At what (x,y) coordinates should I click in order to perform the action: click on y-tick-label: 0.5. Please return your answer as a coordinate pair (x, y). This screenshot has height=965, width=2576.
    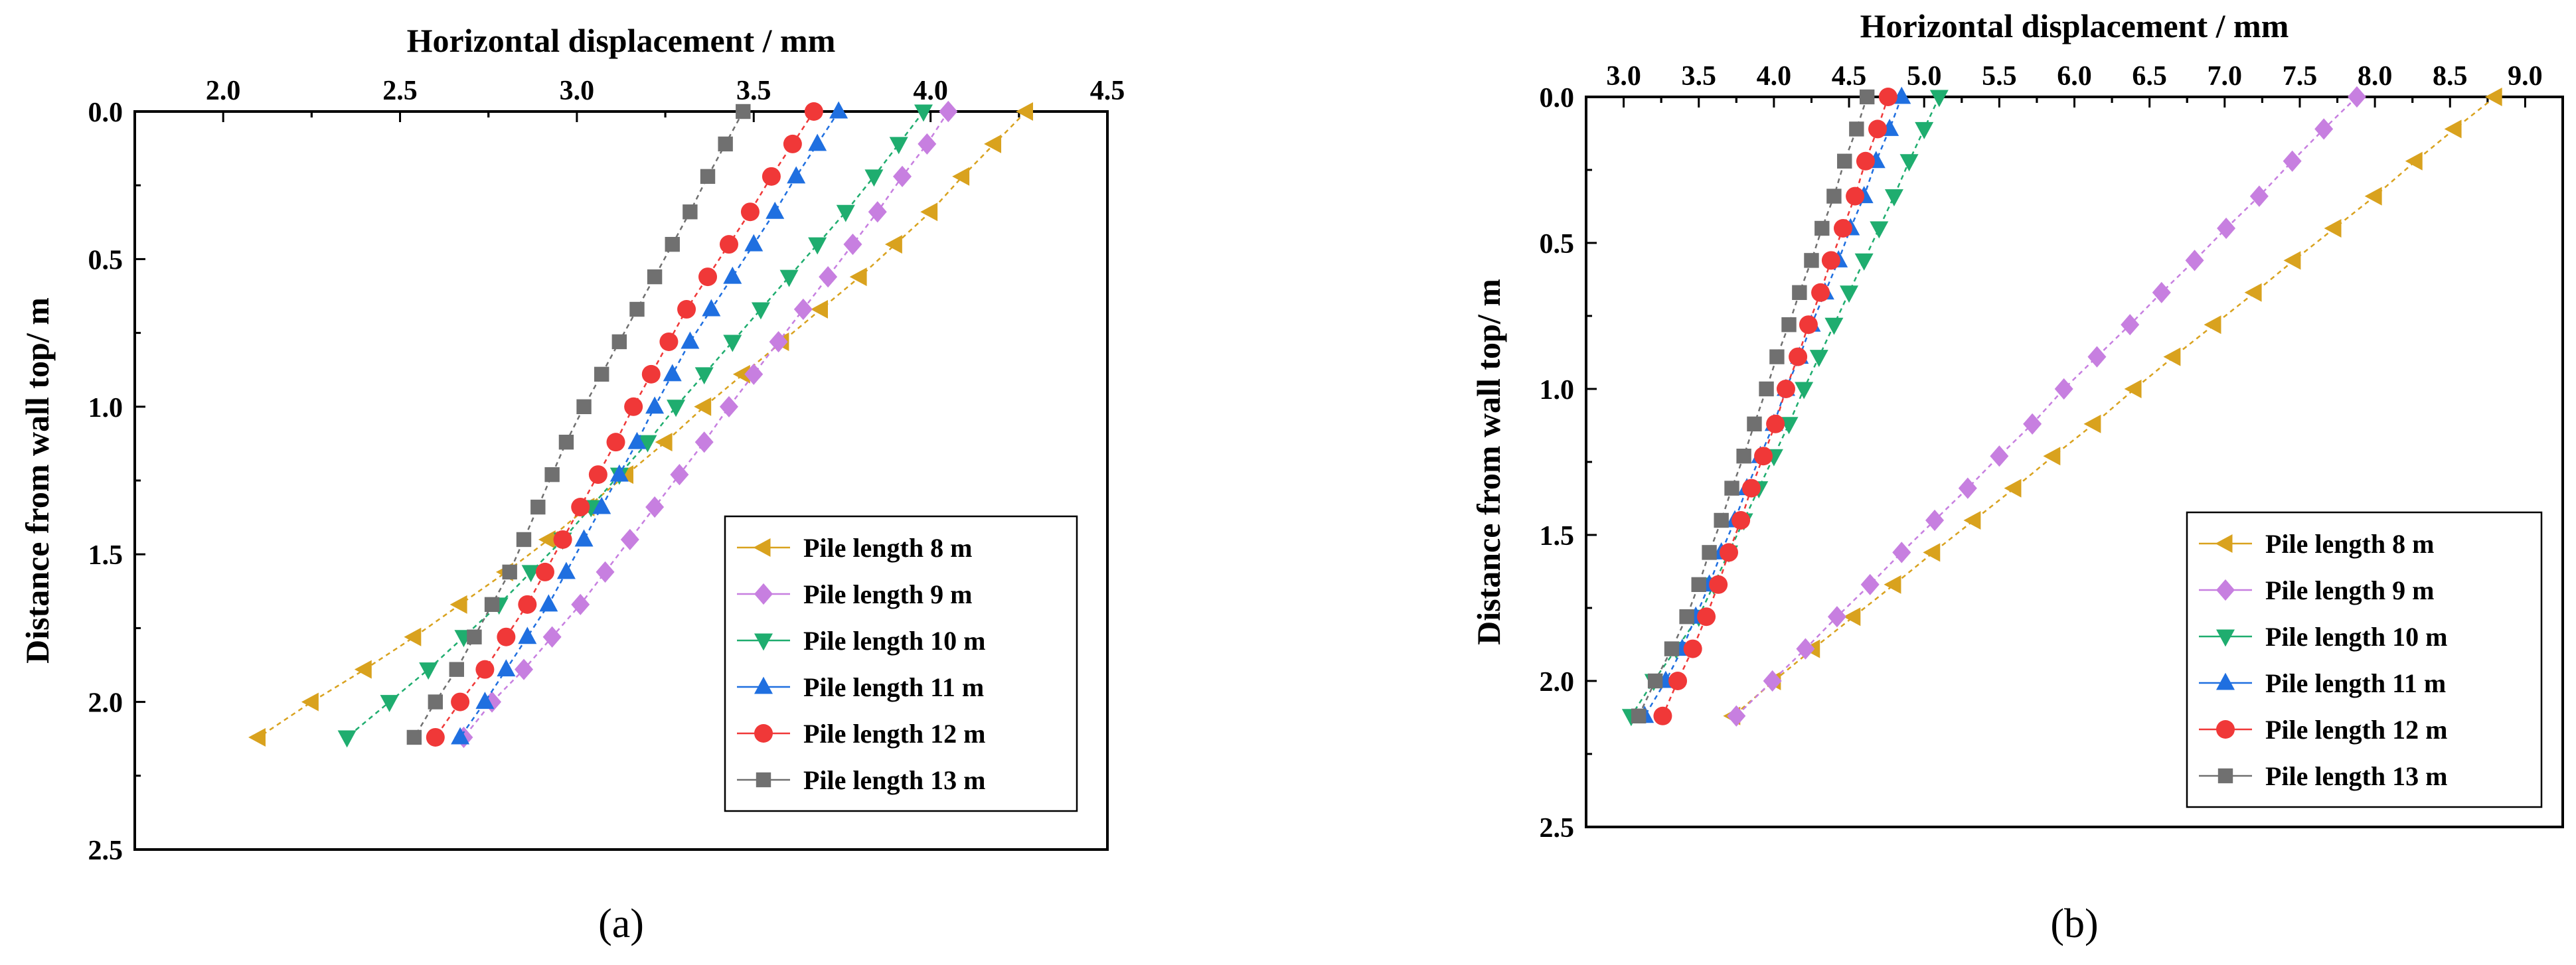
    Looking at the image, I should click on (1557, 244).